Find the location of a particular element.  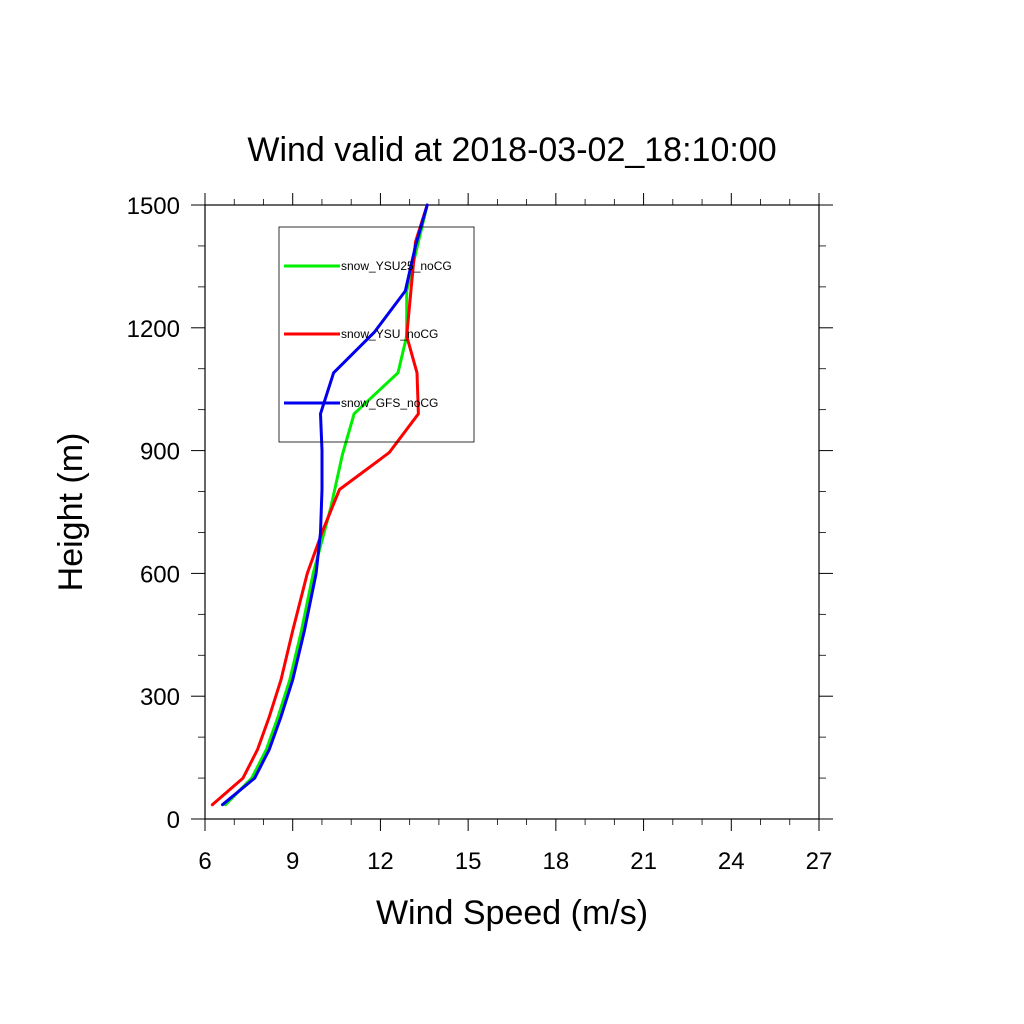

series-lines is located at coordinates (319, 505).